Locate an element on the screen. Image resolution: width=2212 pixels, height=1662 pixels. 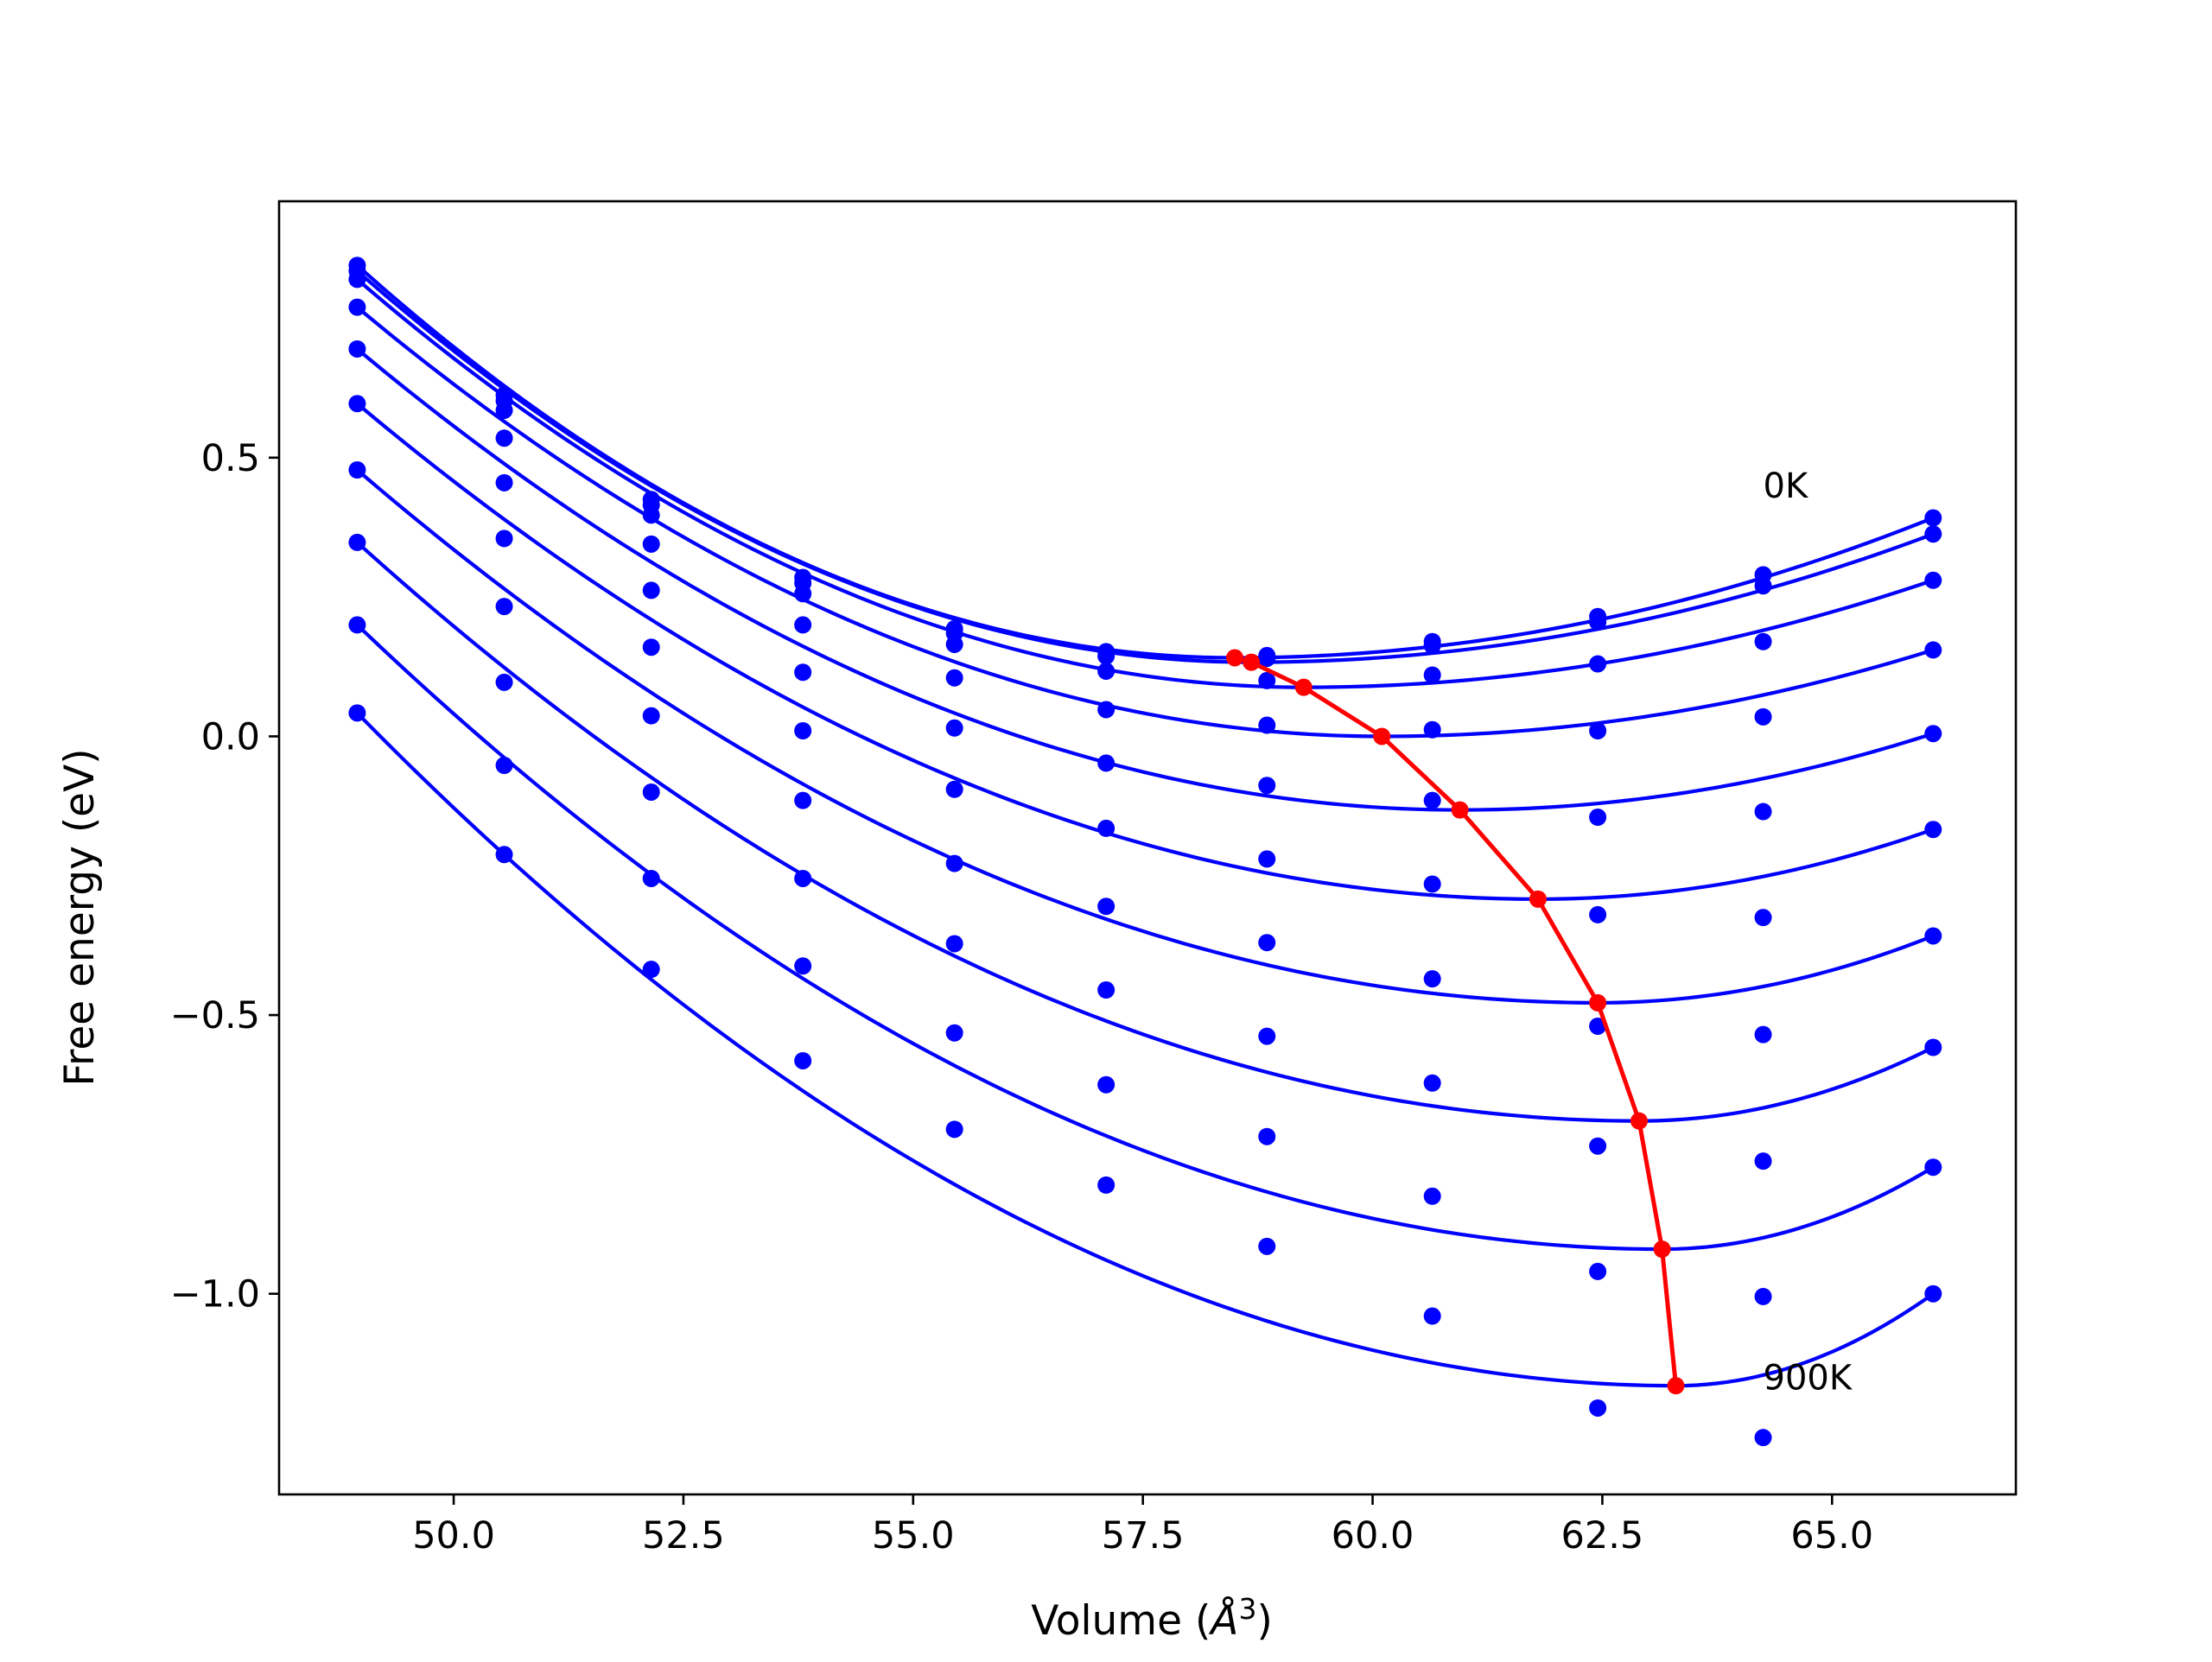
x-axis-ticks: 50.0 52.5 55.0 57.5 60.0 62.5 65.0 is located at coordinates (1142, 1525).